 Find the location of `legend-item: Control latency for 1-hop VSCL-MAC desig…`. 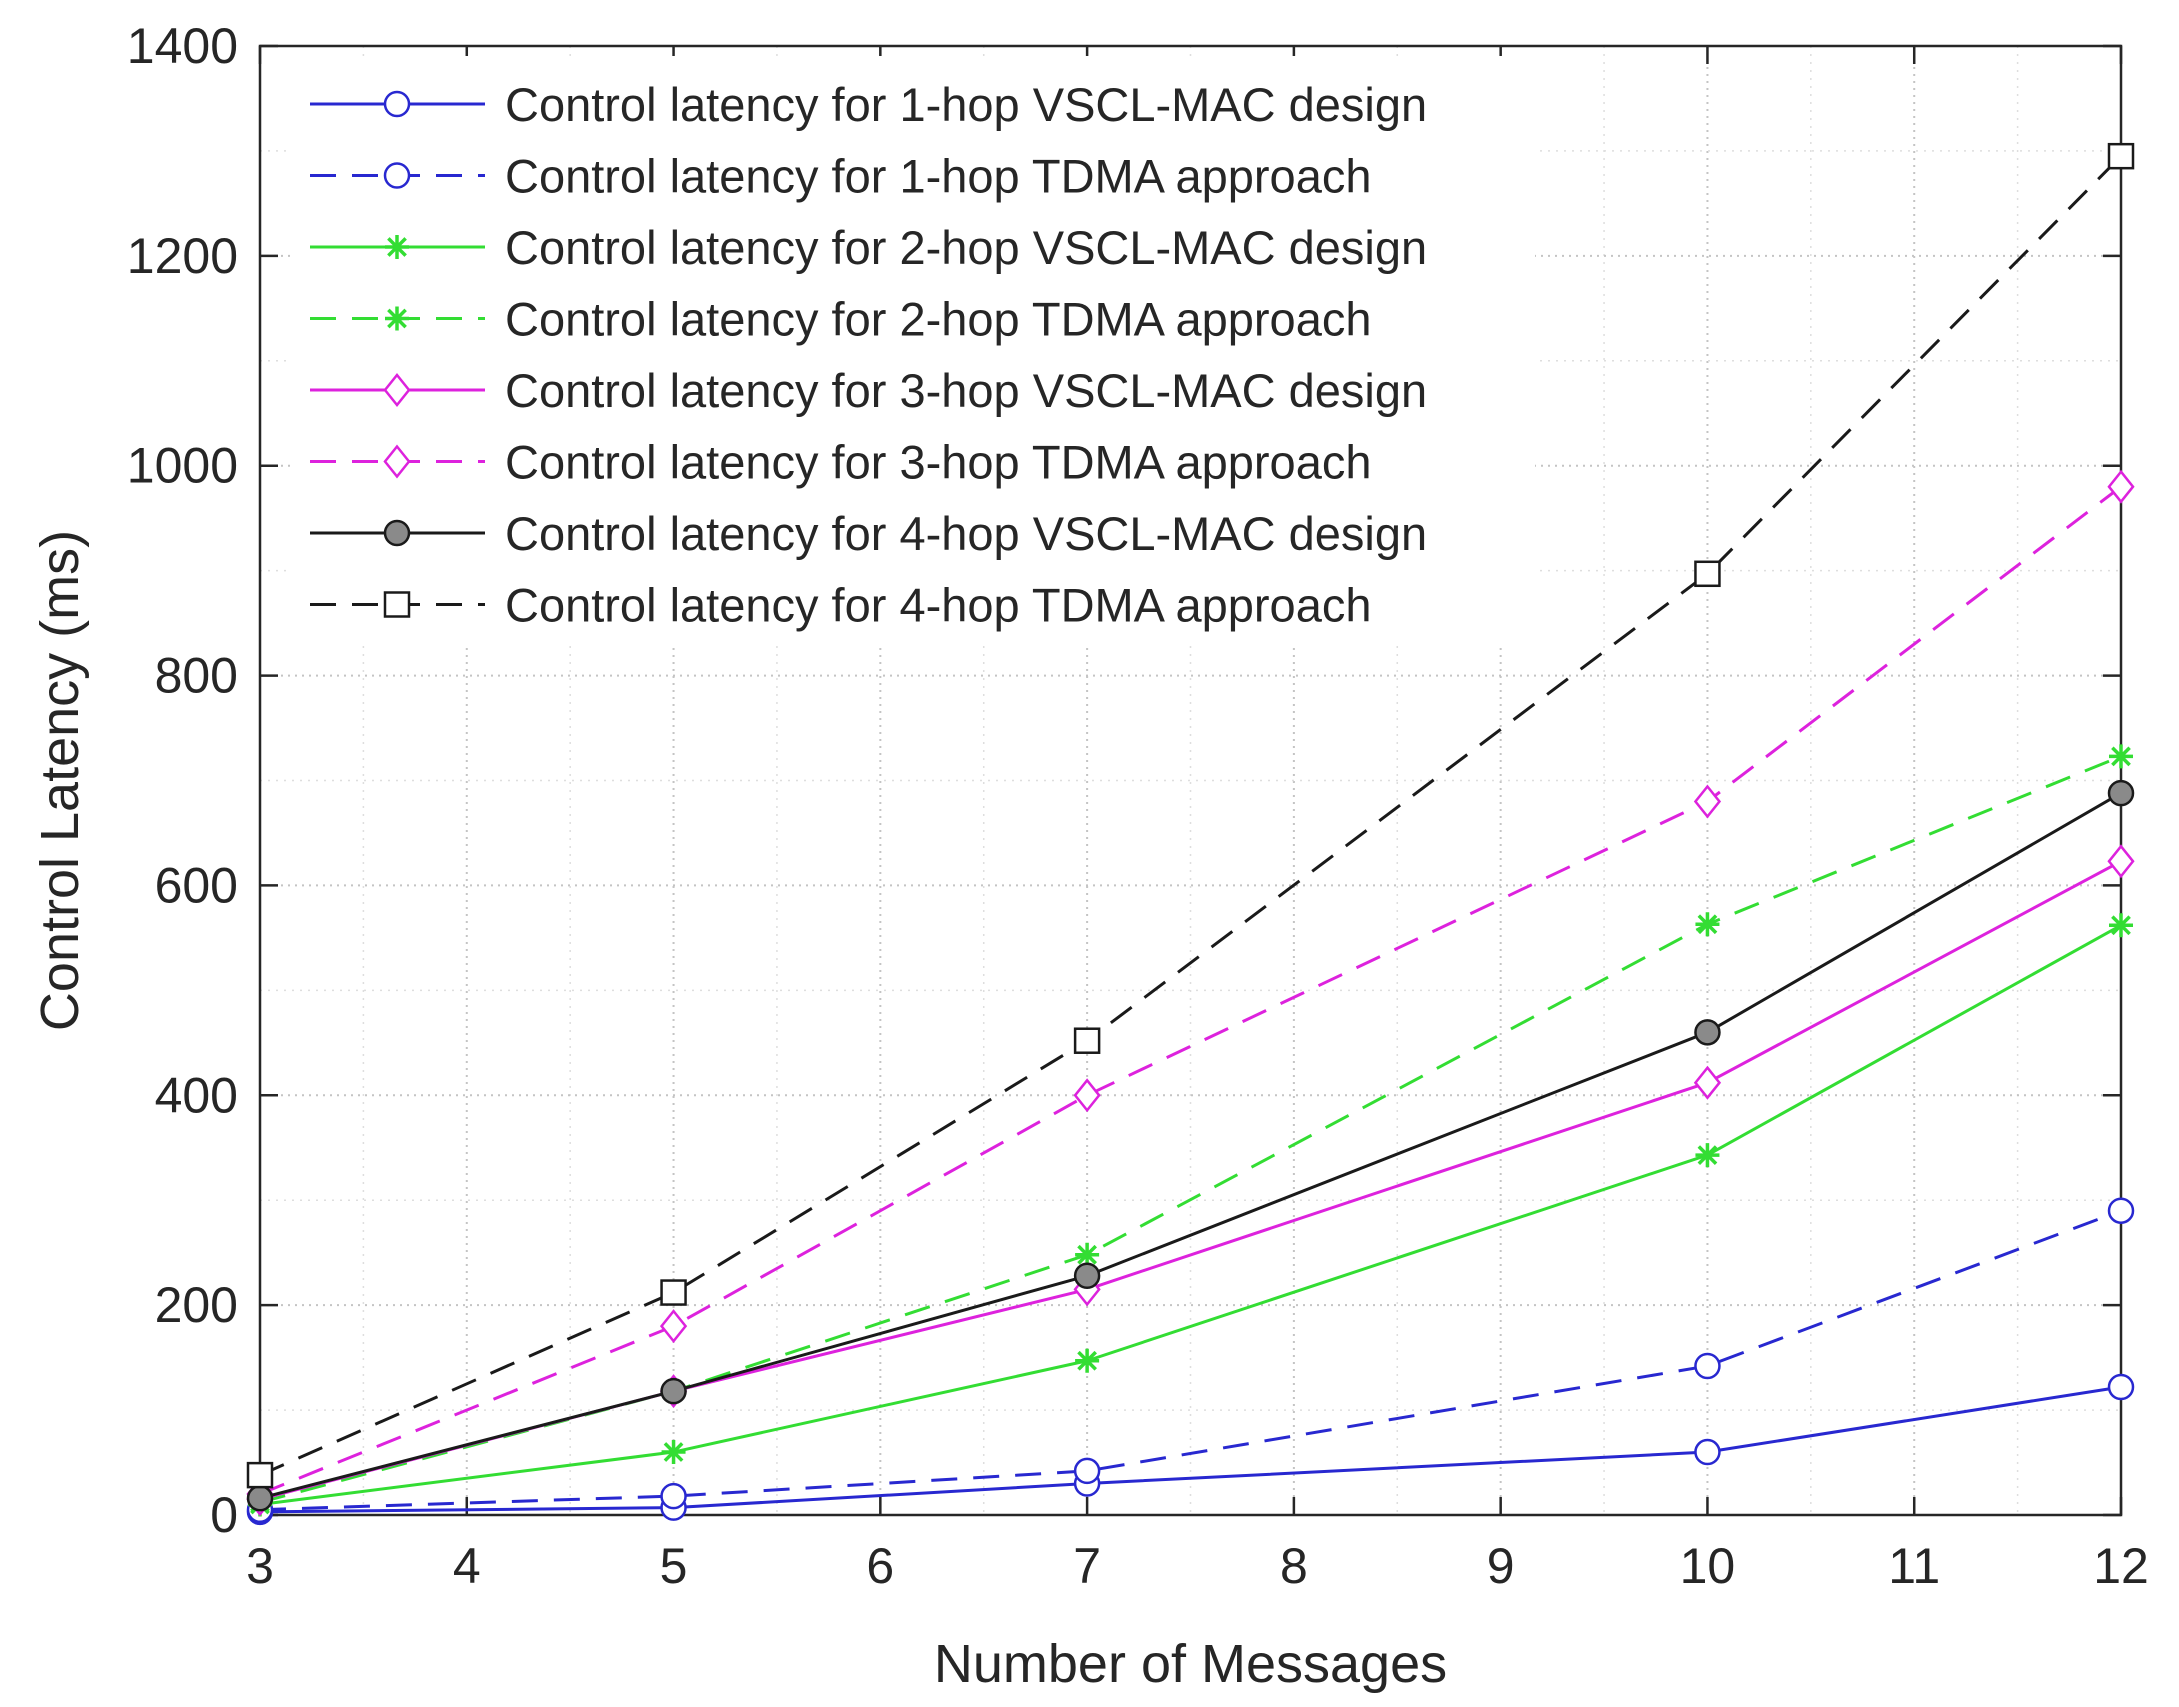

legend-item: Control latency for 1-hop VSCL-MAC desig… is located at coordinates (868, 104).